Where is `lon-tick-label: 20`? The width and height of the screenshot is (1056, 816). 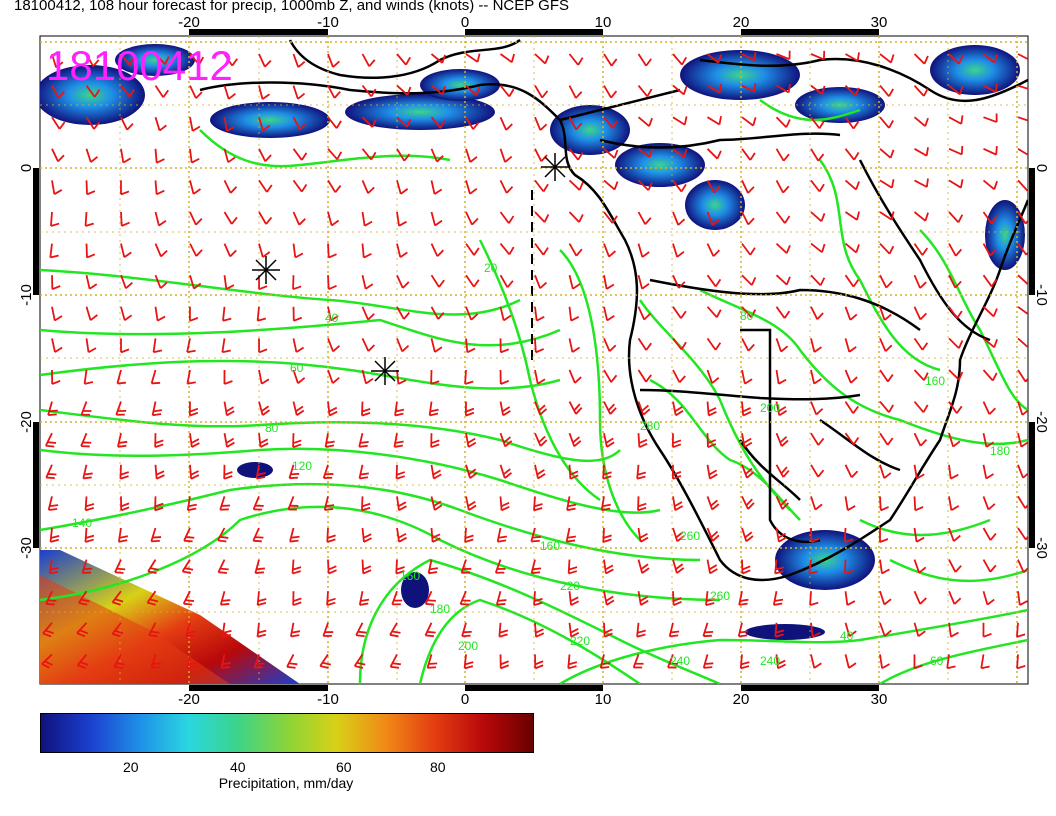
lon-tick-label: 20 is located at coordinates (741, 22).